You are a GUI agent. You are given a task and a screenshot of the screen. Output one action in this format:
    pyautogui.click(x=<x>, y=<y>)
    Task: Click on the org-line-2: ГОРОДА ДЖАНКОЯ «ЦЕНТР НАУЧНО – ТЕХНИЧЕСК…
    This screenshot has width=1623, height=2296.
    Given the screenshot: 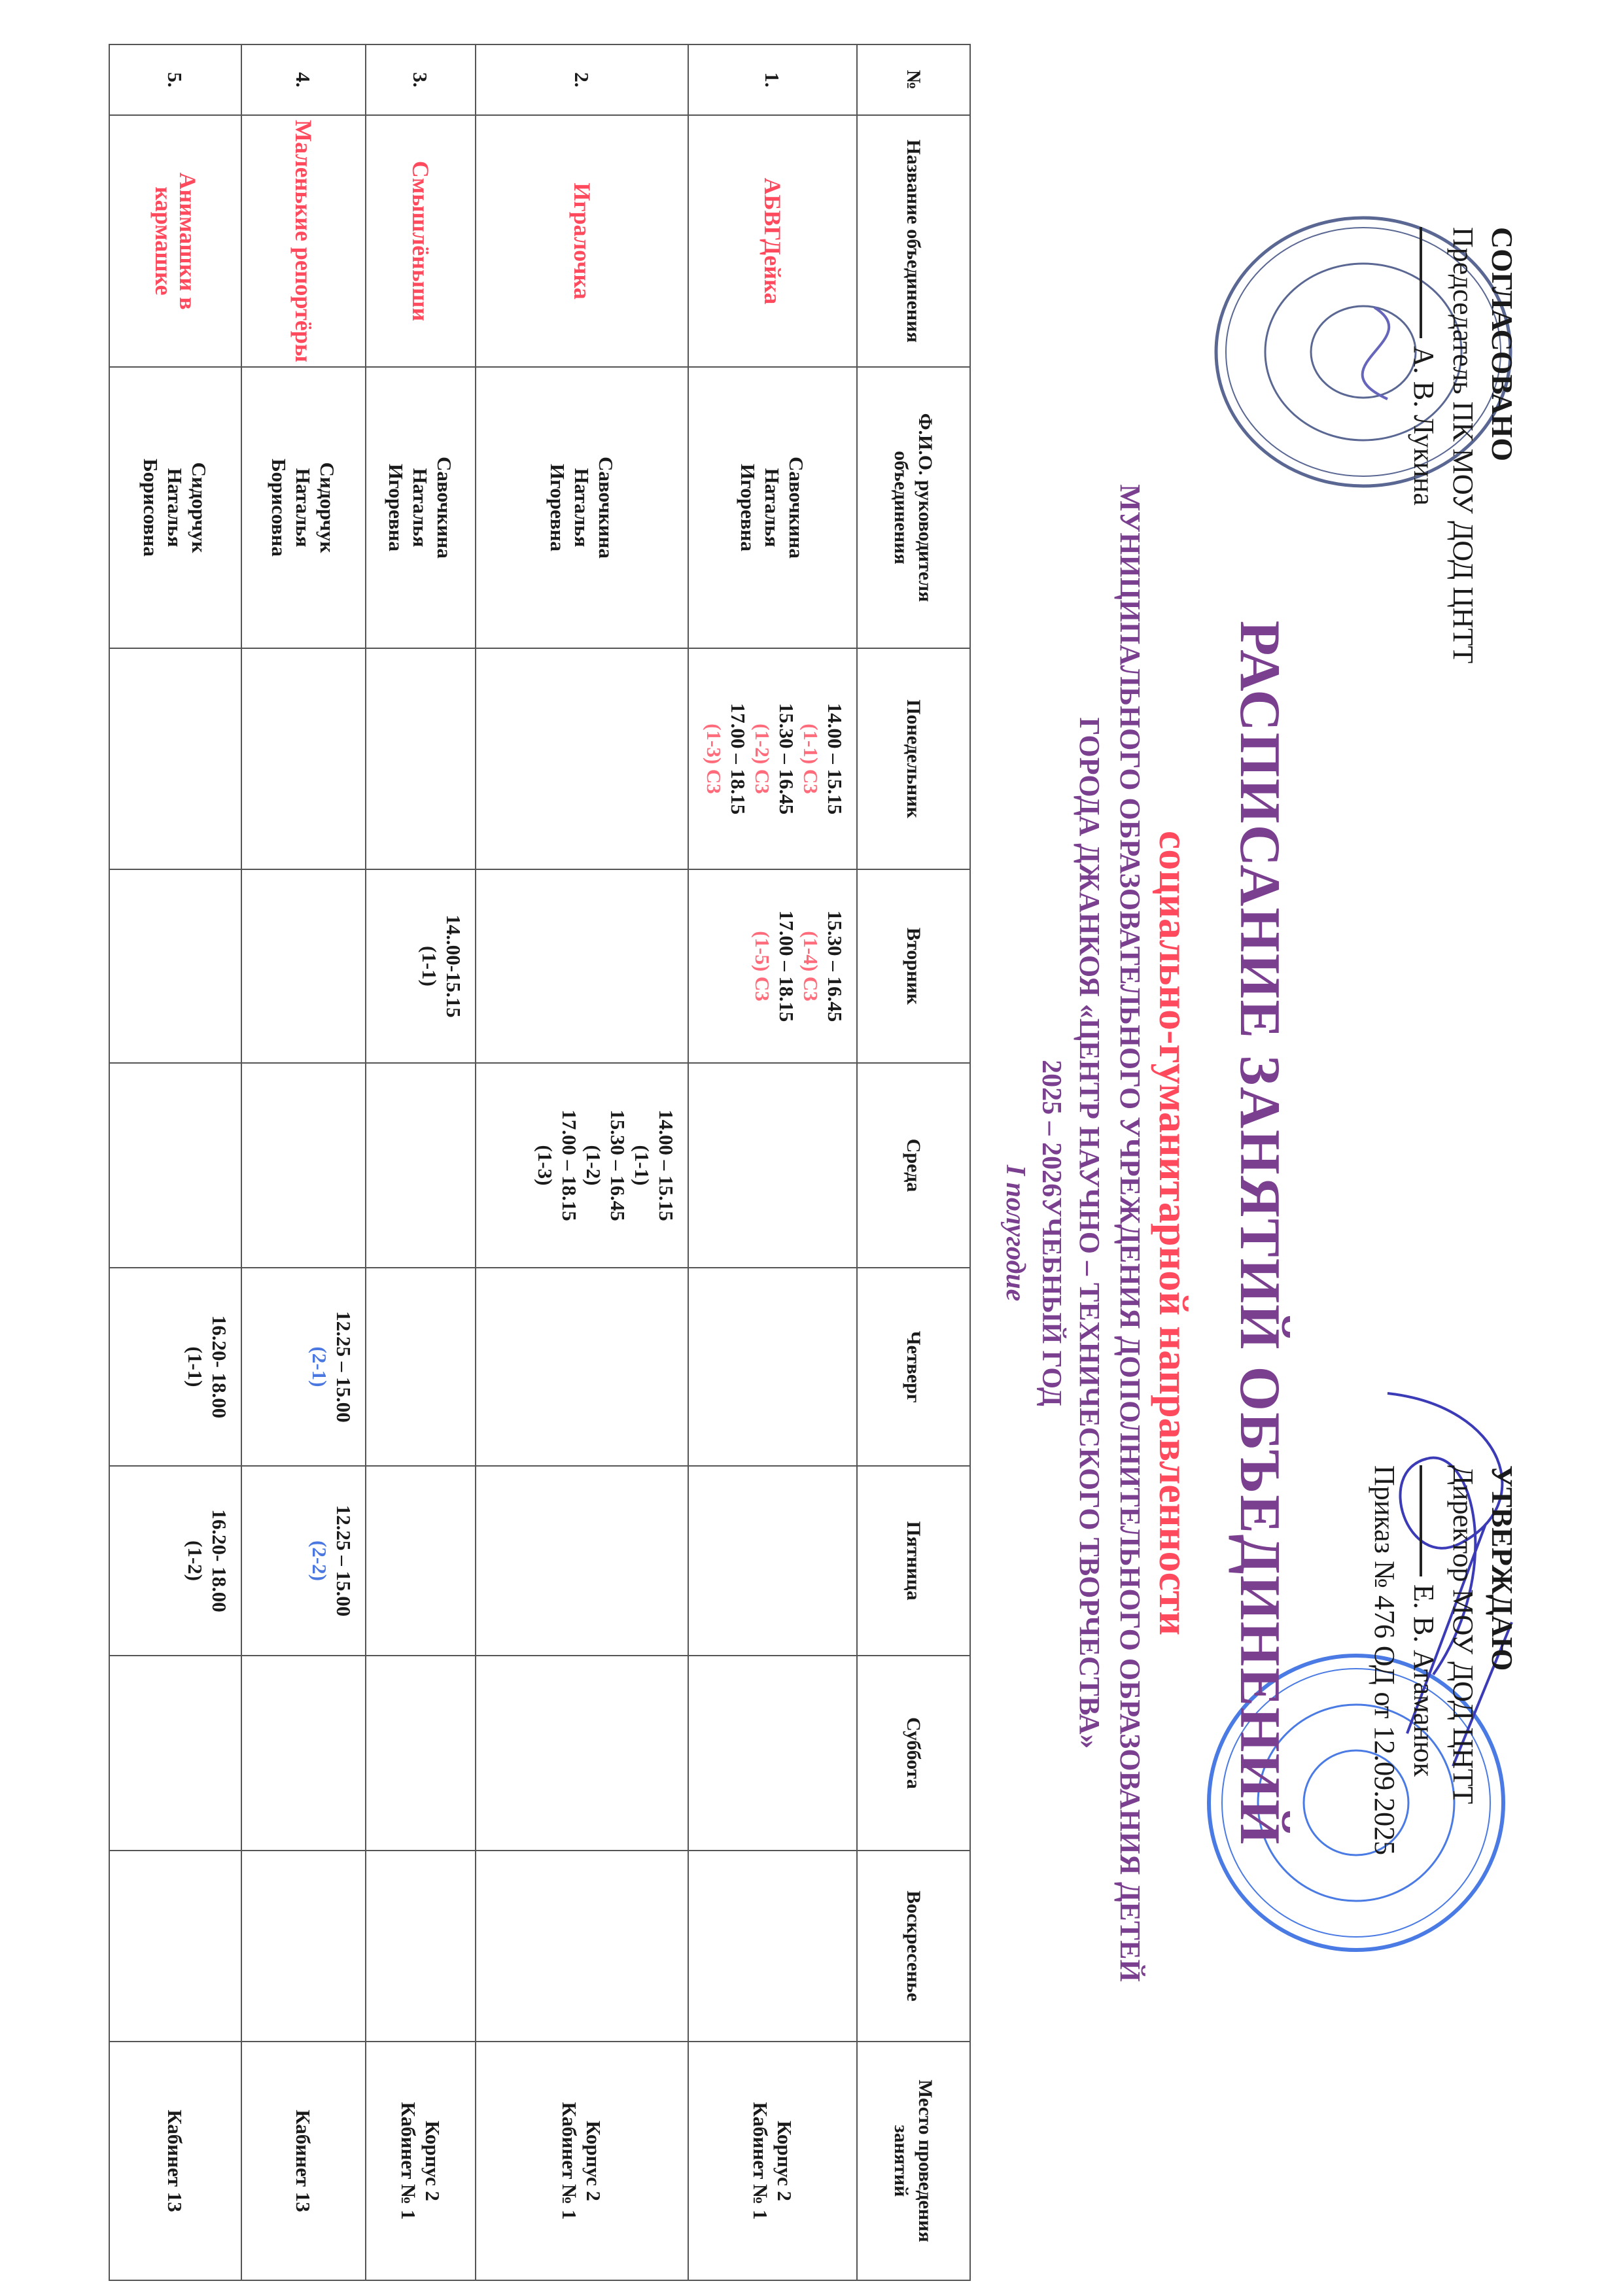 What is the action you would take?
    pyautogui.click(x=1089, y=1233)
    